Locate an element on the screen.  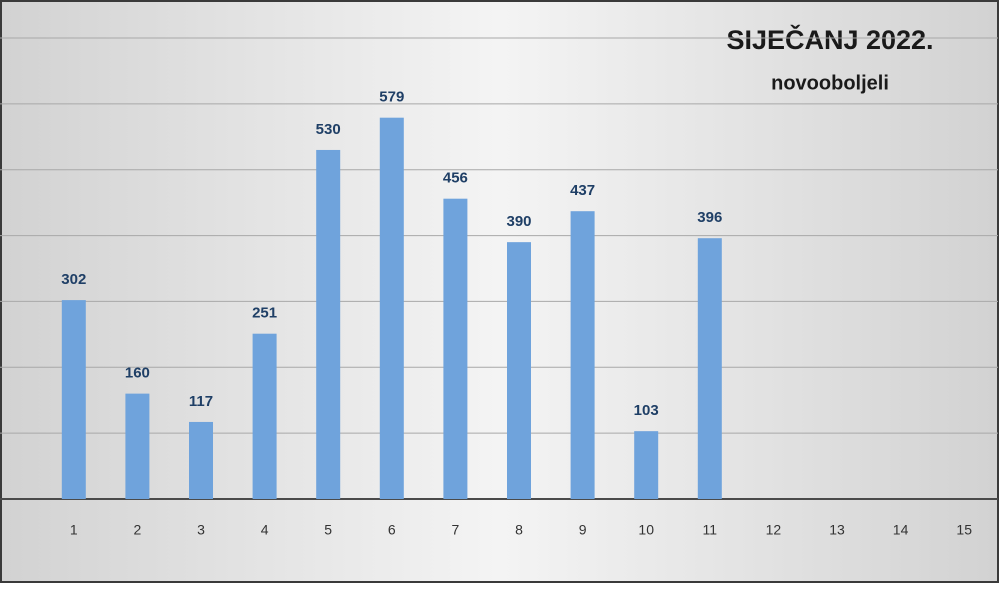
x-tick-label: 8 is located at coordinates (519, 530).